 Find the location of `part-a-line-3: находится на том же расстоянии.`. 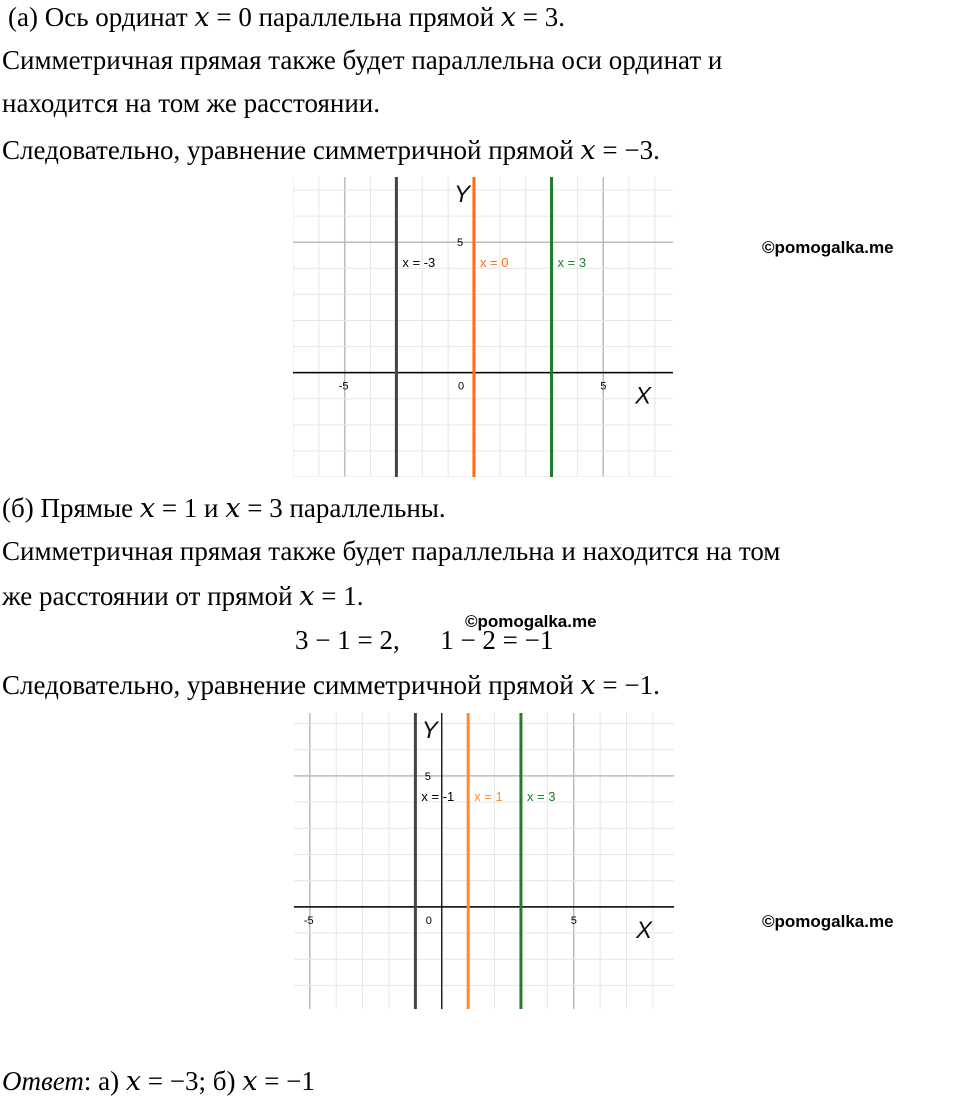

part-a-line-3: находится на том же расстоянии. is located at coordinates (191, 103).